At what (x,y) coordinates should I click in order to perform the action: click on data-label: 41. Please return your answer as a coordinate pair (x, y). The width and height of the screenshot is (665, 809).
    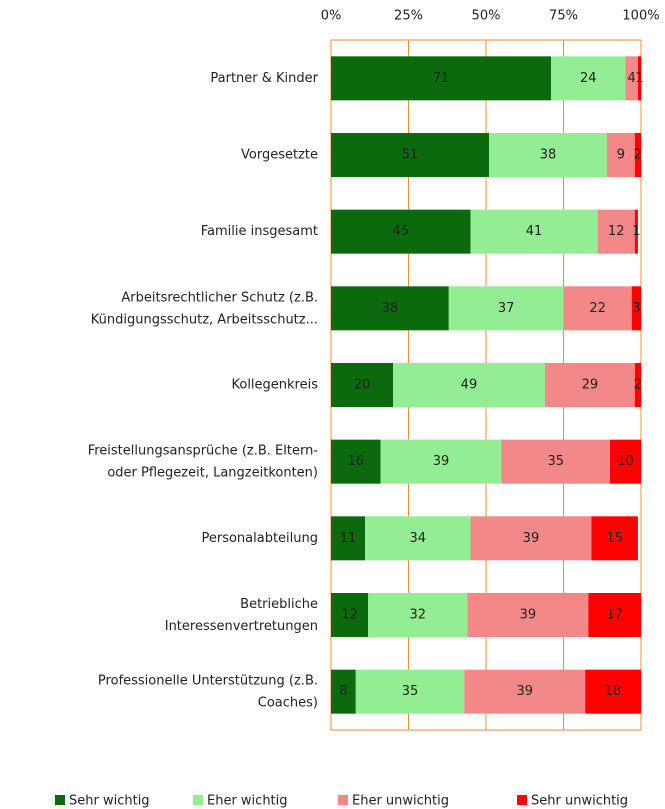
    Looking at the image, I should click on (534, 231).